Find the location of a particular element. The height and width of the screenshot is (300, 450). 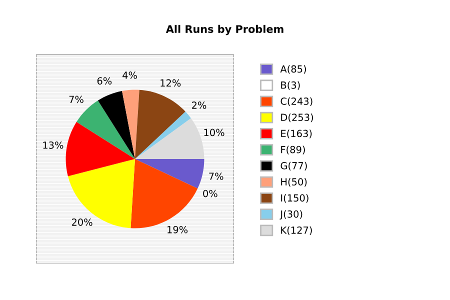

data-label: 6% is located at coordinates (104, 81).